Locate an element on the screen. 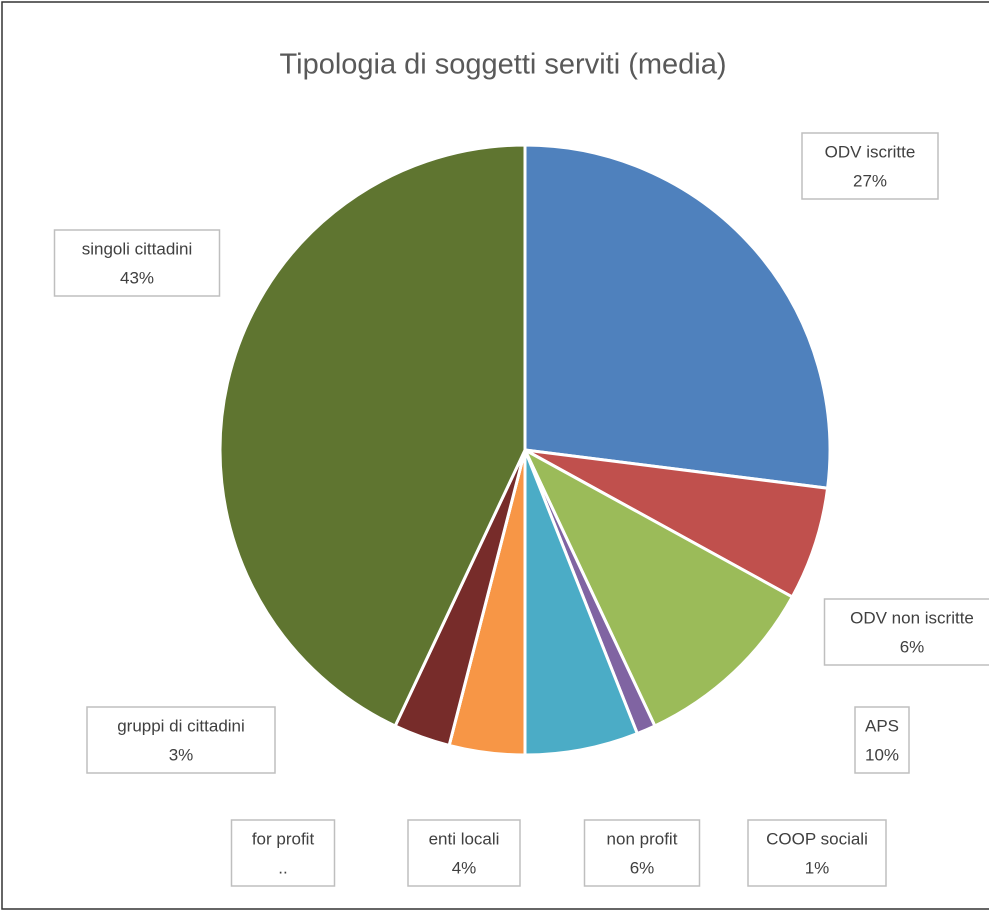 The width and height of the screenshot is (989, 912). slice-value-label: 4% is located at coordinates (464, 867).